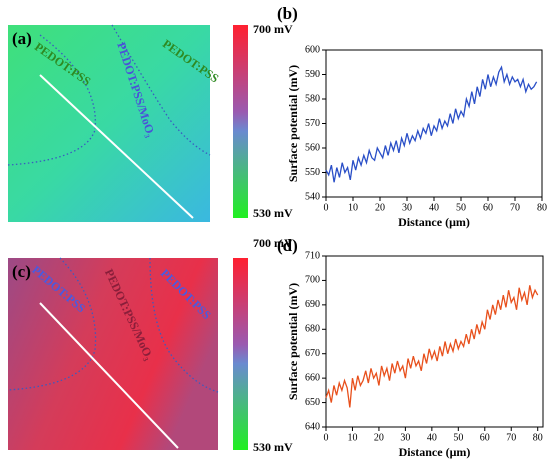 Image resolution: width=550 pixels, height=471 pixels. I want to click on y-tick-label: 670, so click(312, 353).